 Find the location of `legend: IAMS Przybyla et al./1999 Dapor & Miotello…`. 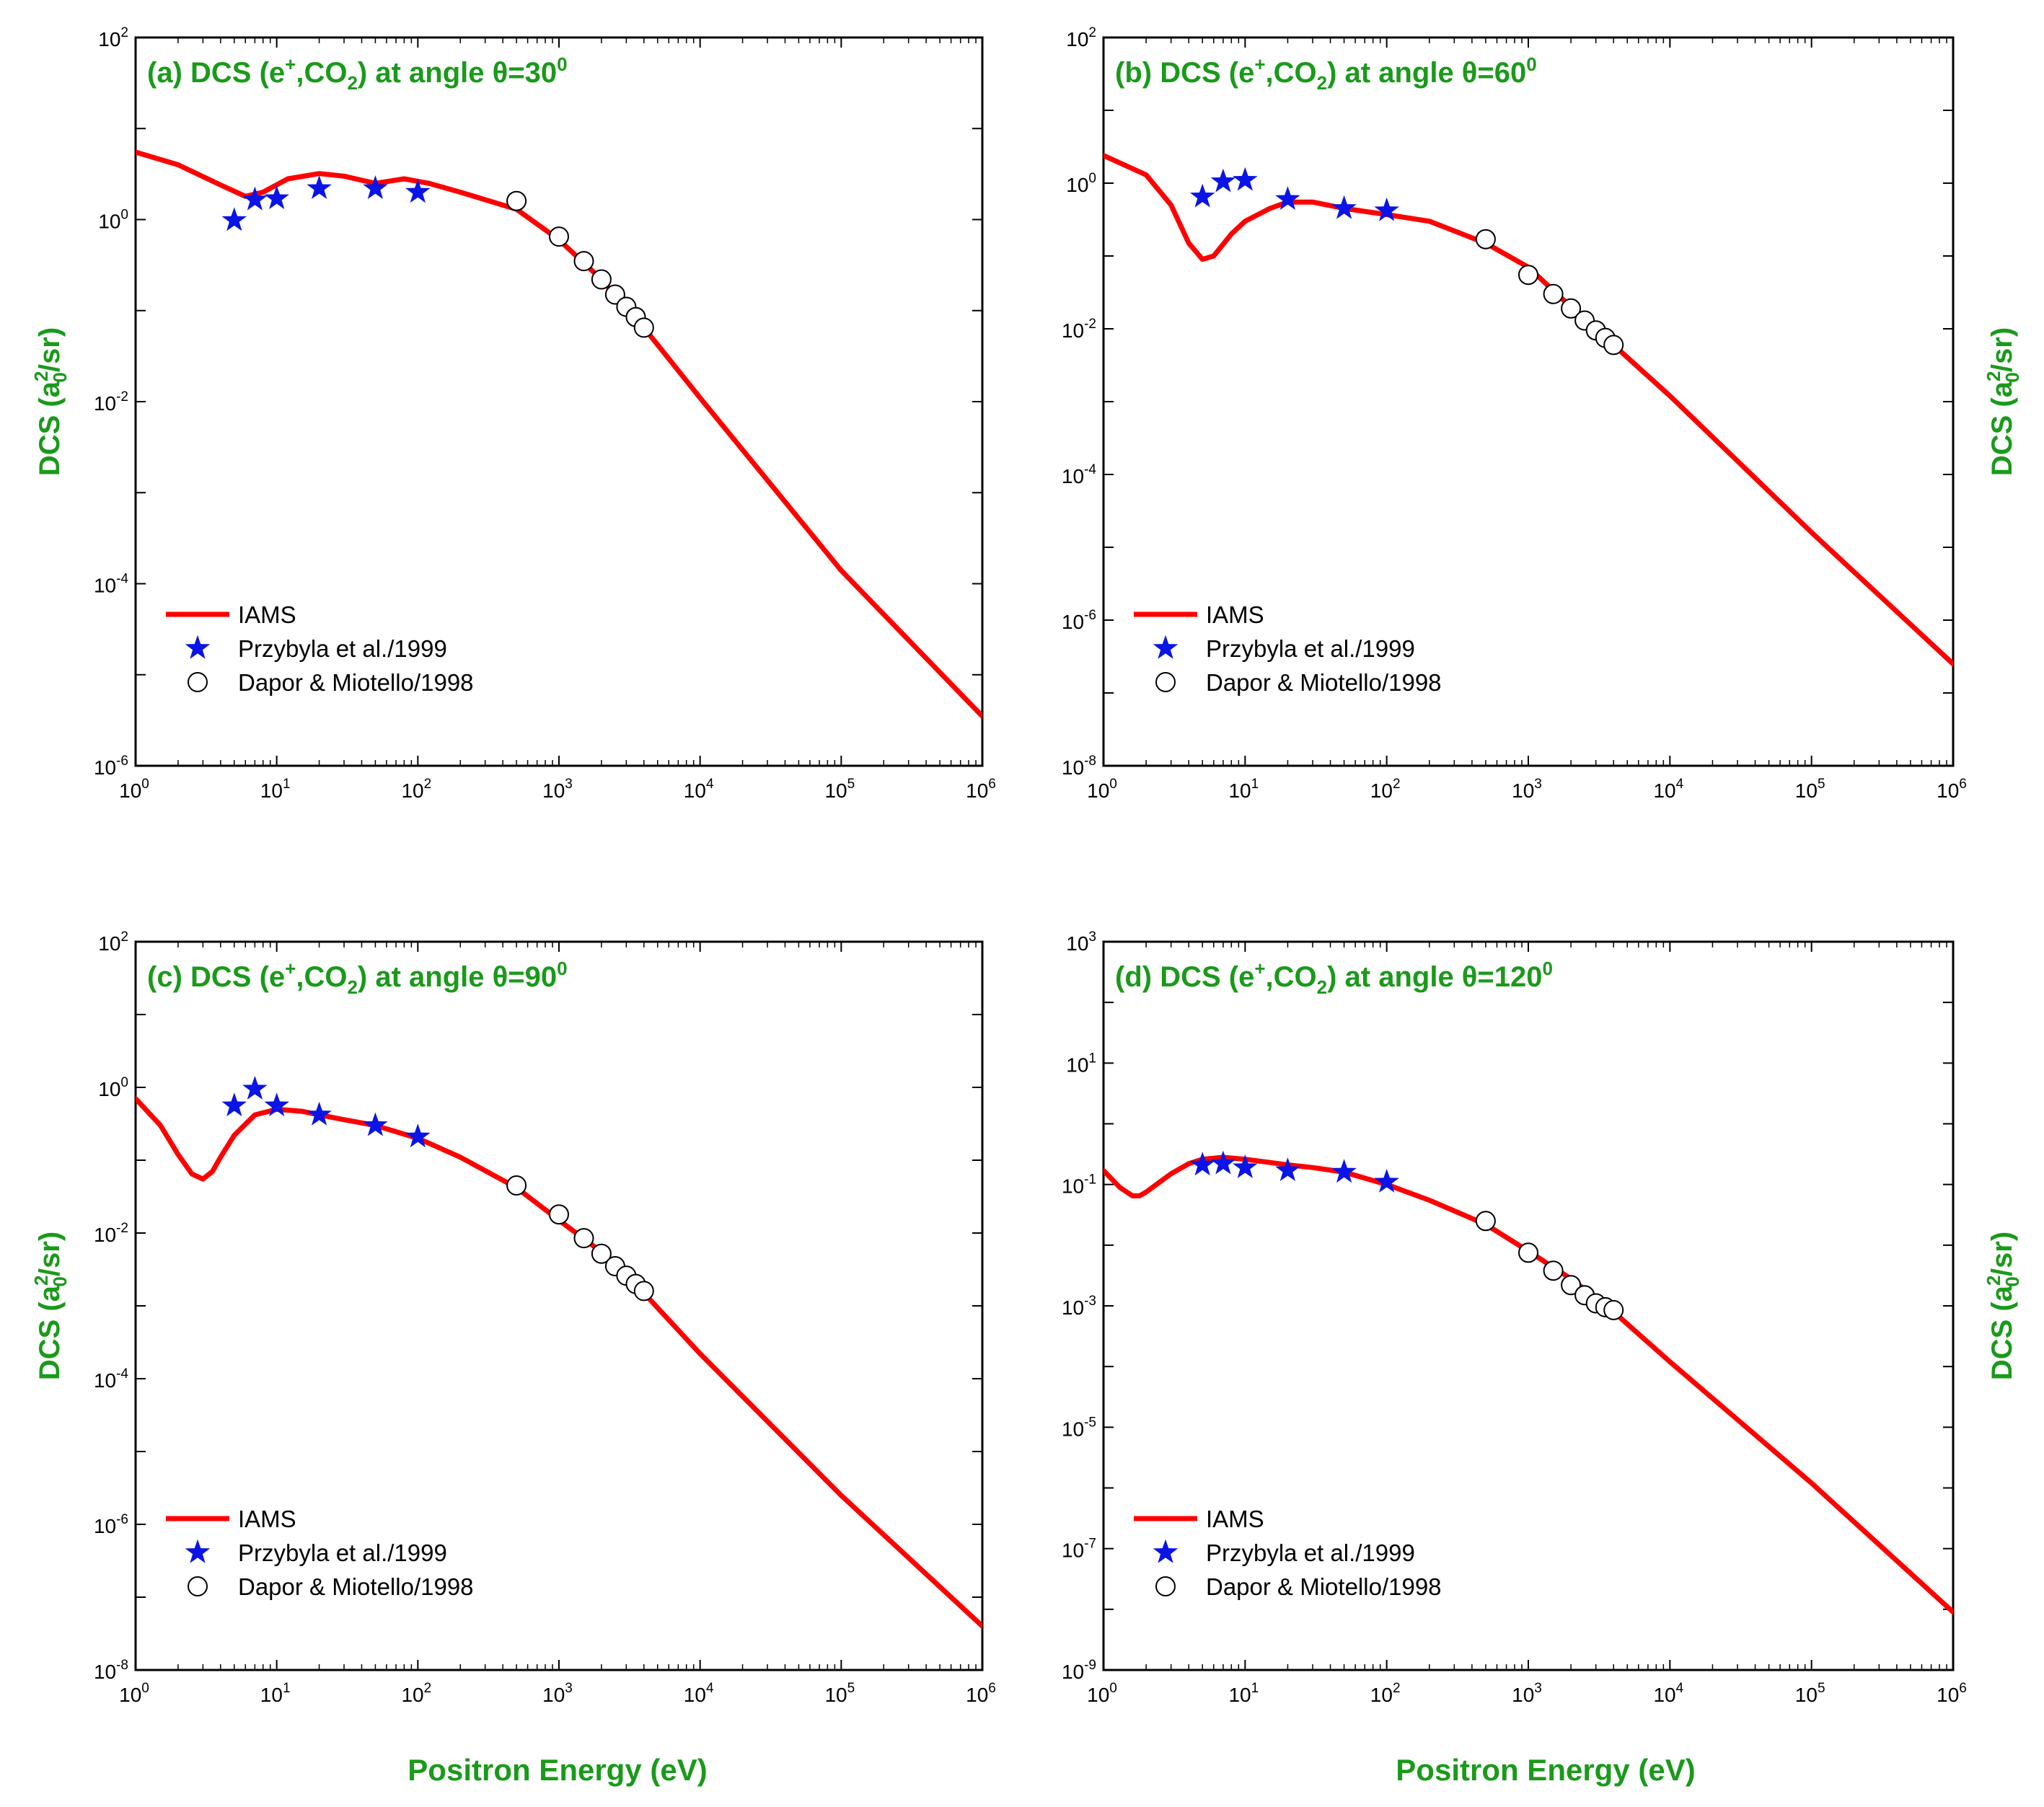

legend: IAMS Przybyla et al./1999 Dapor & Miotello… is located at coordinates (1288, 648).